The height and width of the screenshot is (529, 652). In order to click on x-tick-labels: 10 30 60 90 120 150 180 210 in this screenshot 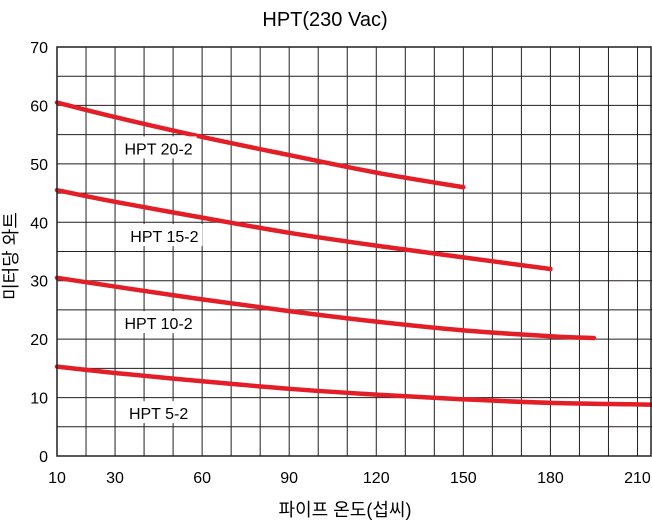, I will do `click(349, 478)`.